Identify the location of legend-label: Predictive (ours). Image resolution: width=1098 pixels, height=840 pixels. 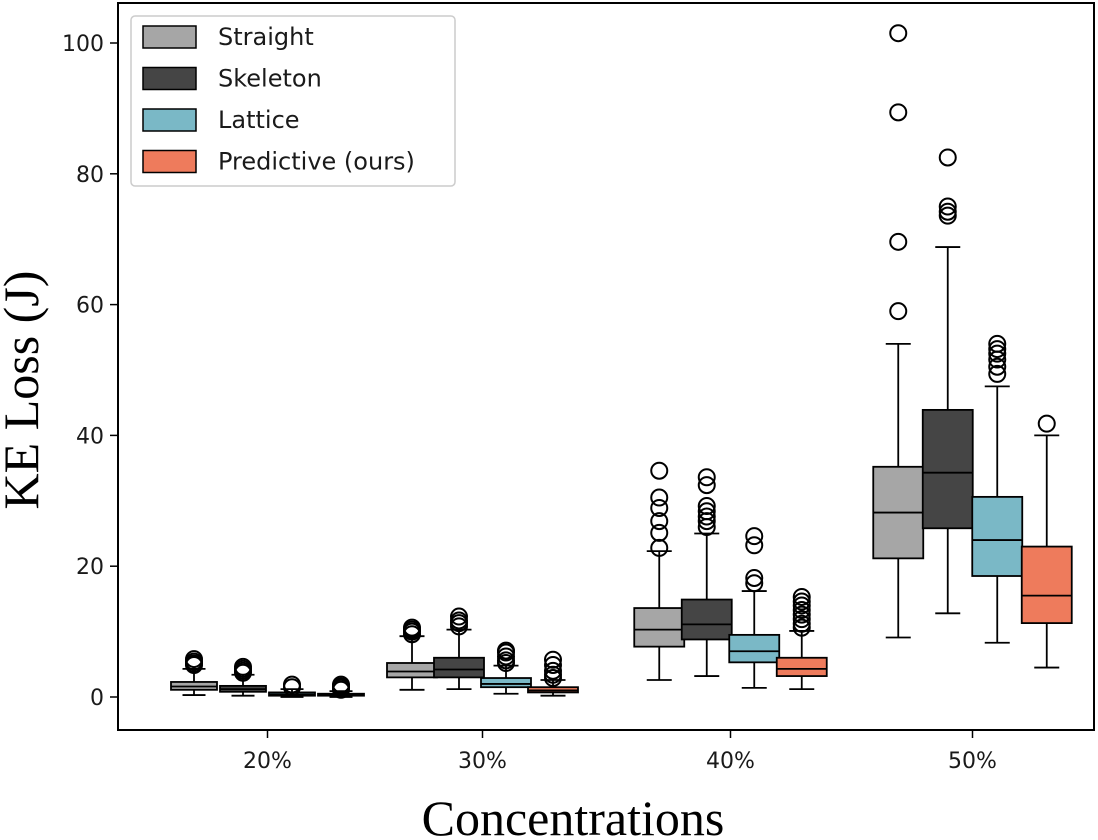
(316, 162).